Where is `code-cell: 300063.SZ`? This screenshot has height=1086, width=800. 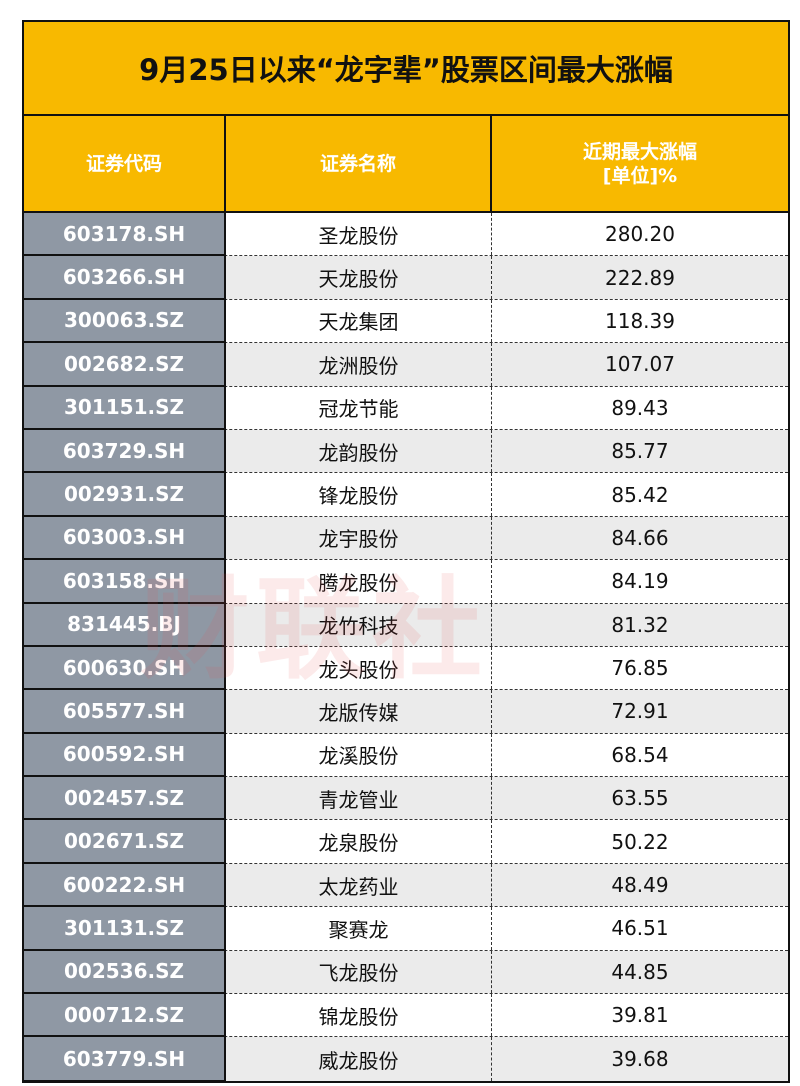 code-cell: 300063.SZ is located at coordinates (125, 321).